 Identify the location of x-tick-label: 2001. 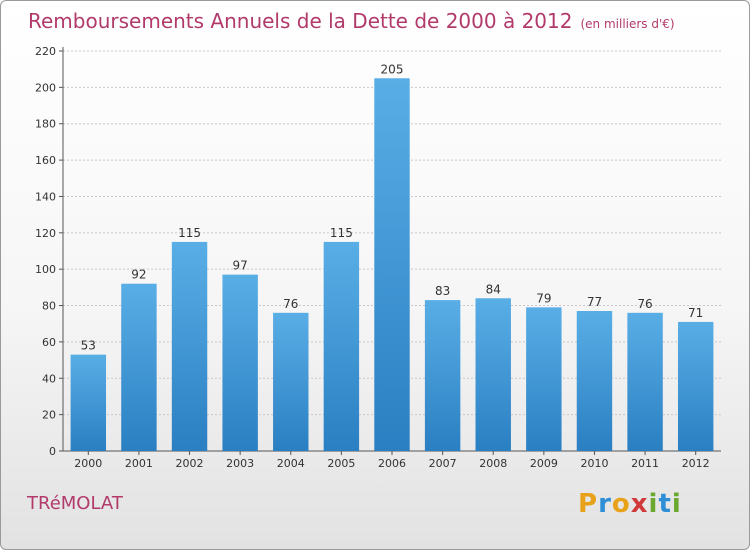
(139, 463).